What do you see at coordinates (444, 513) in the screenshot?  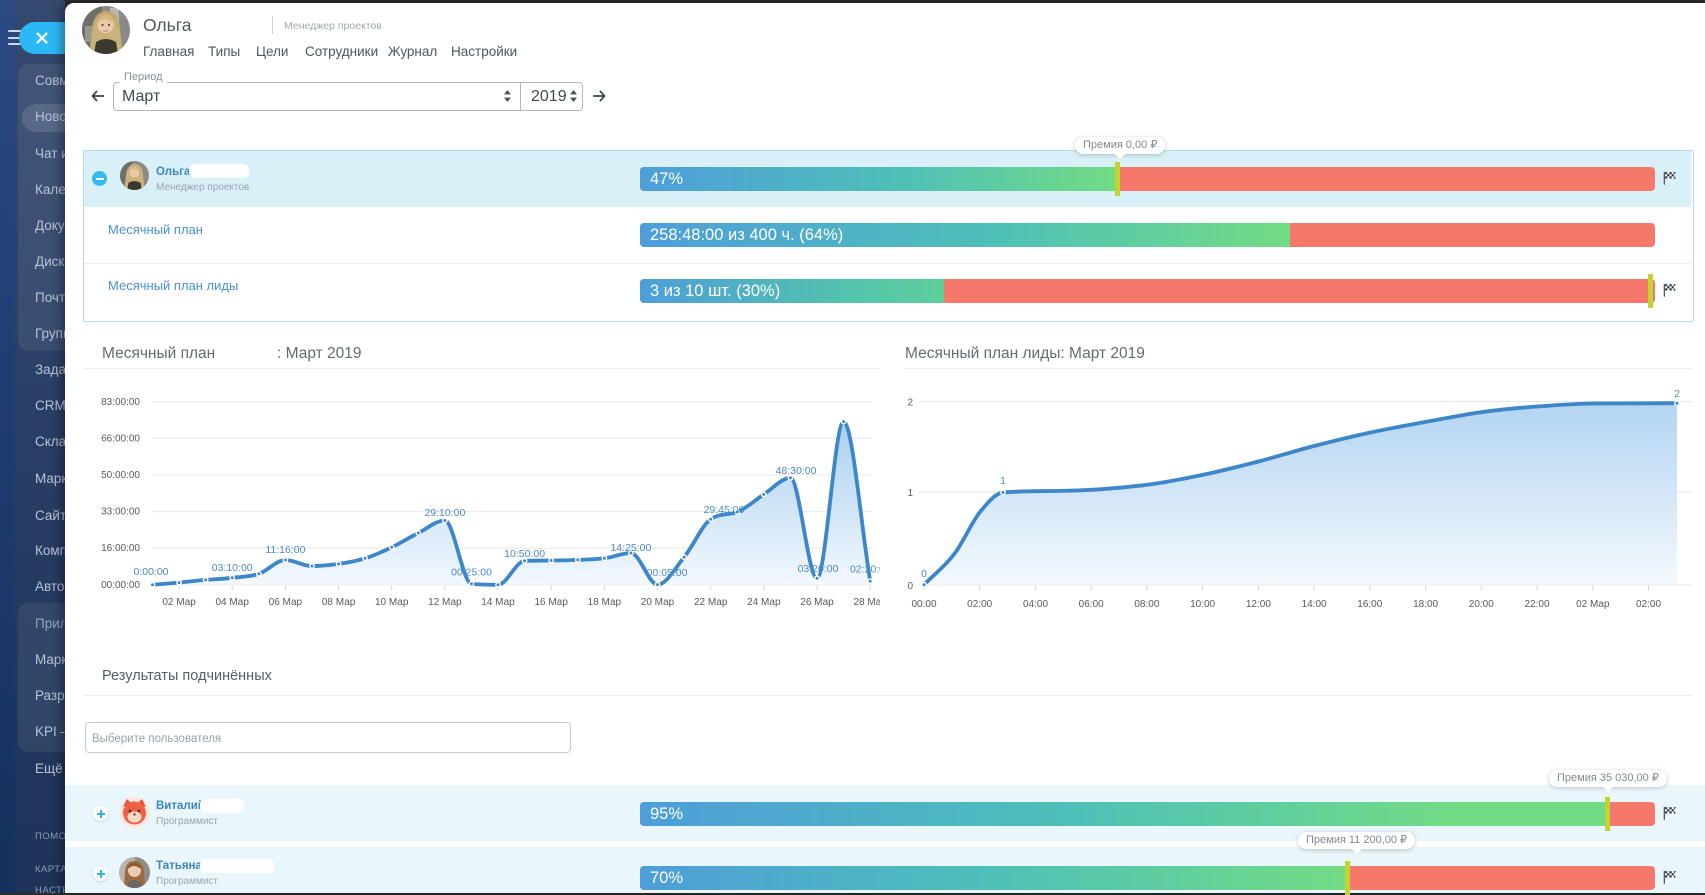 I see `svg-text: 29:10:00` at bounding box center [444, 513].